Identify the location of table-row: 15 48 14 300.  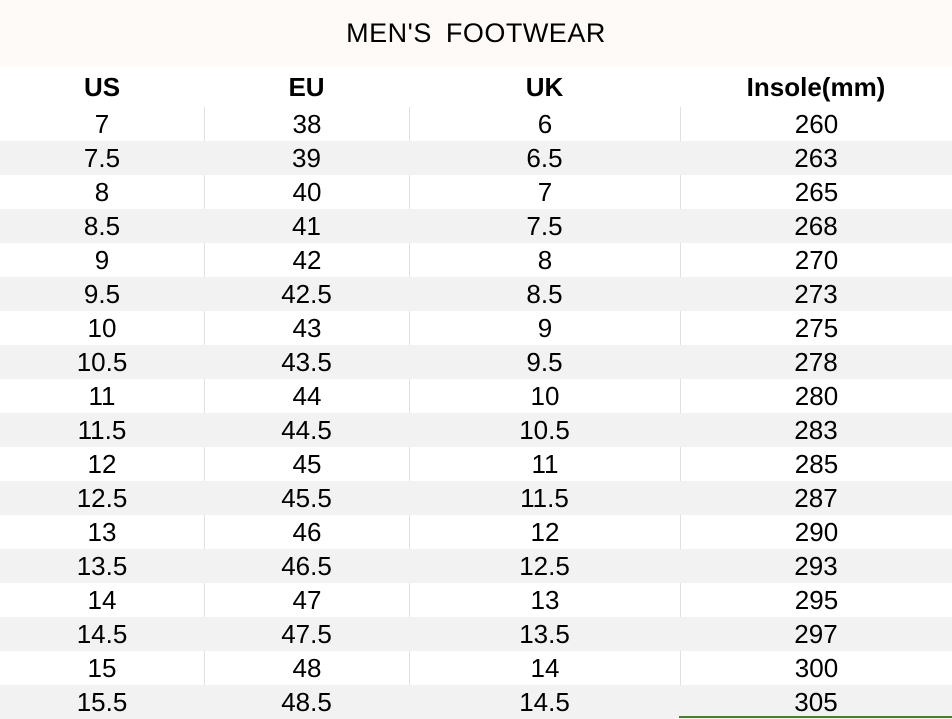
(476, 668).